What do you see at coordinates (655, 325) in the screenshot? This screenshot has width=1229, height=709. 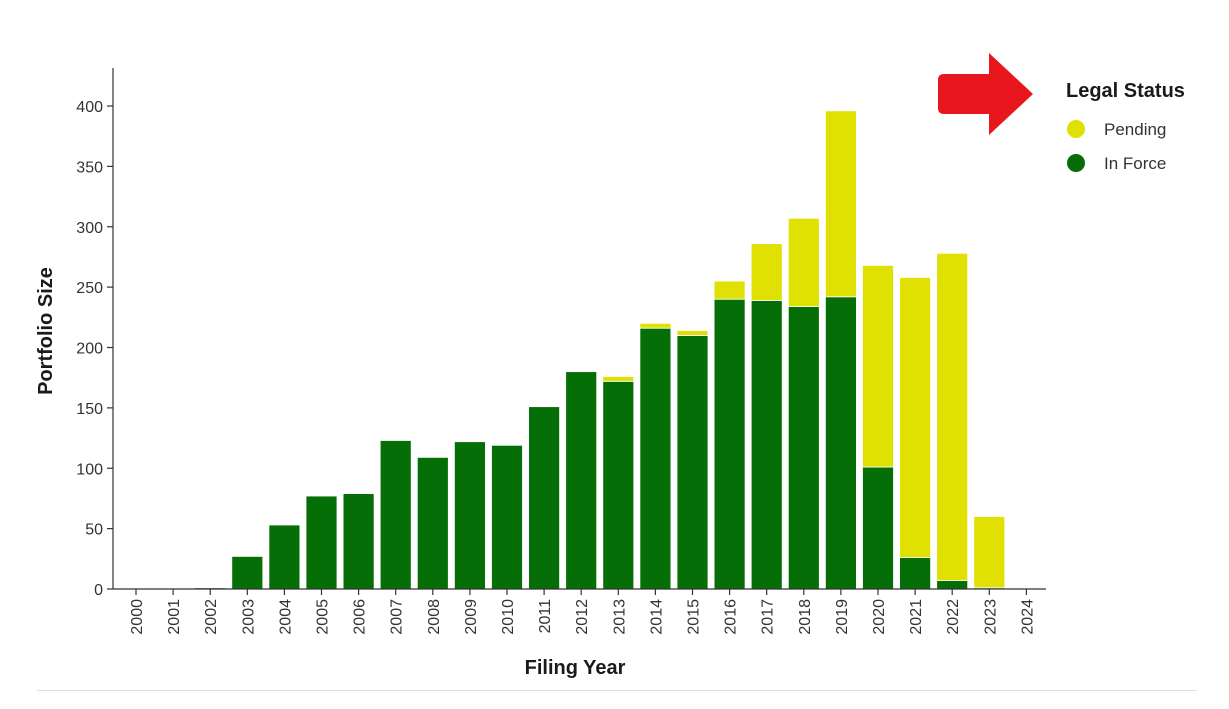 I see `bar-pending-2014` at bounding box center [655, 325].